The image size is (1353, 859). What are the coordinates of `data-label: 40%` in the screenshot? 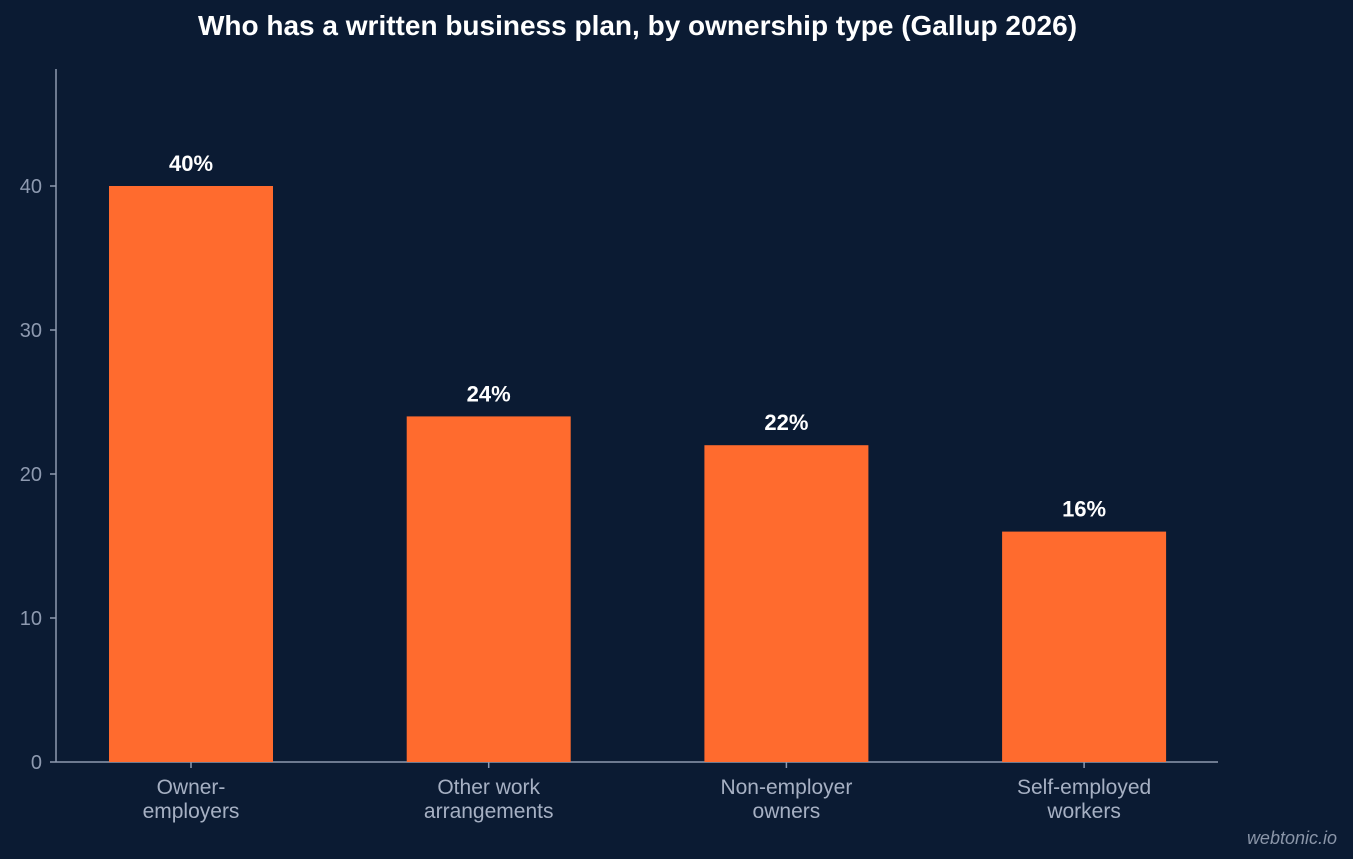 It's located at (191, 163).